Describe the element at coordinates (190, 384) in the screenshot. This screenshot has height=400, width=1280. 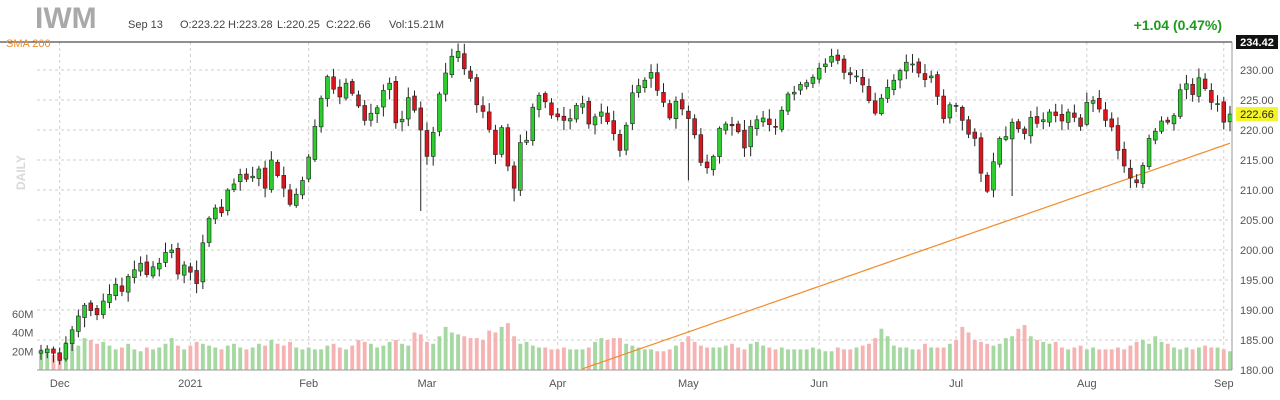
I see `time-tick-label: 2021` at that location.